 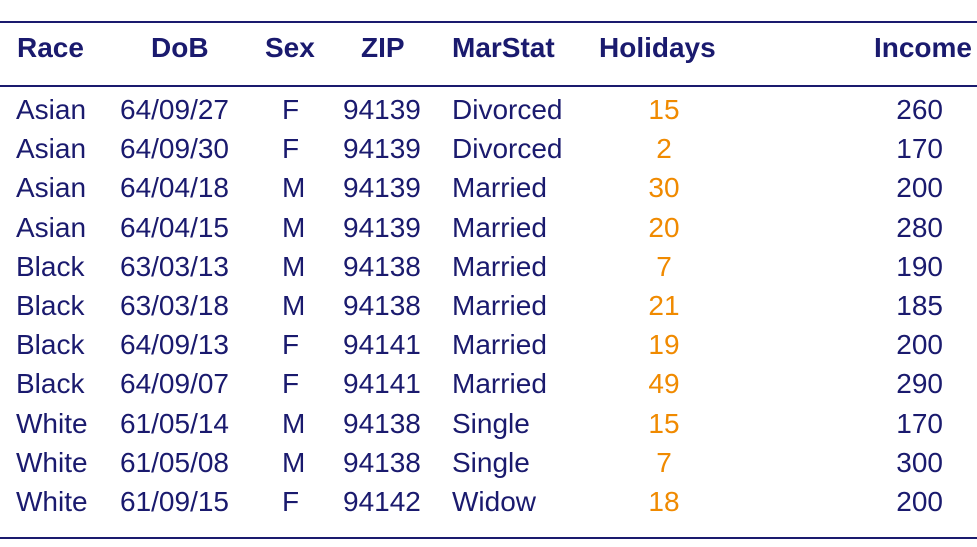 I want to click on cell-income: 190, so click(x=919, y=266).